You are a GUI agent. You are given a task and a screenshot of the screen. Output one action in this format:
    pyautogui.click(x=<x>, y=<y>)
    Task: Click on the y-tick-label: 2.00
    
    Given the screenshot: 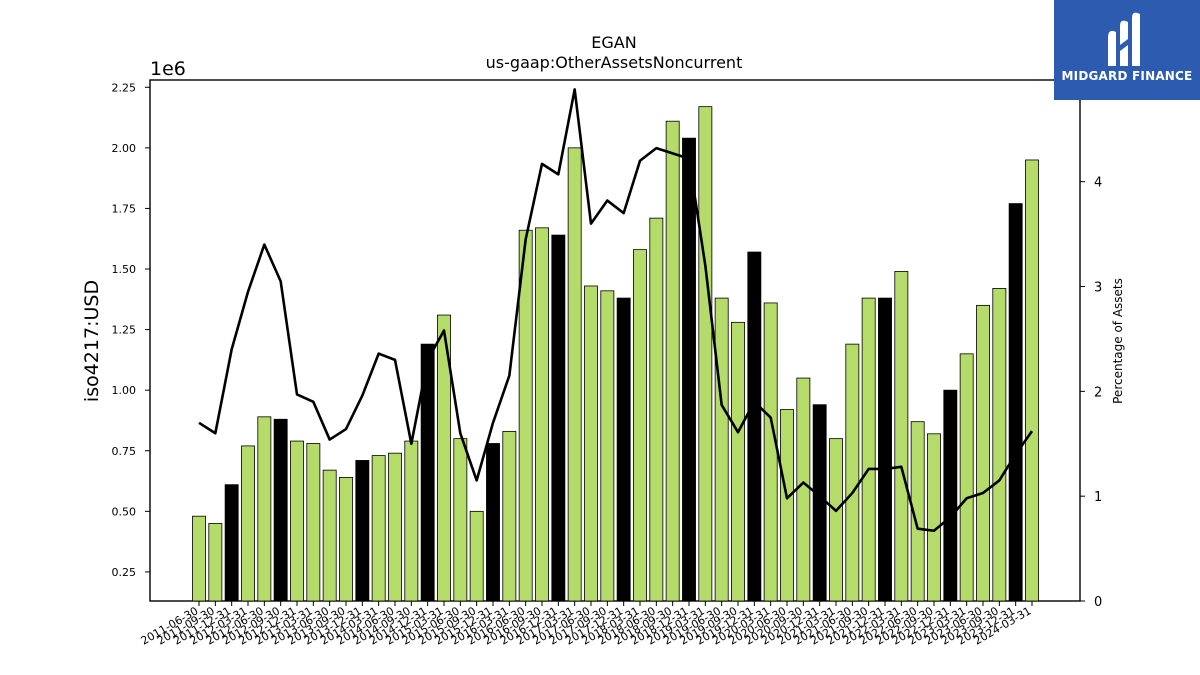 What is the action you would take?
    pyautogui.click(x=124, y=148)
    